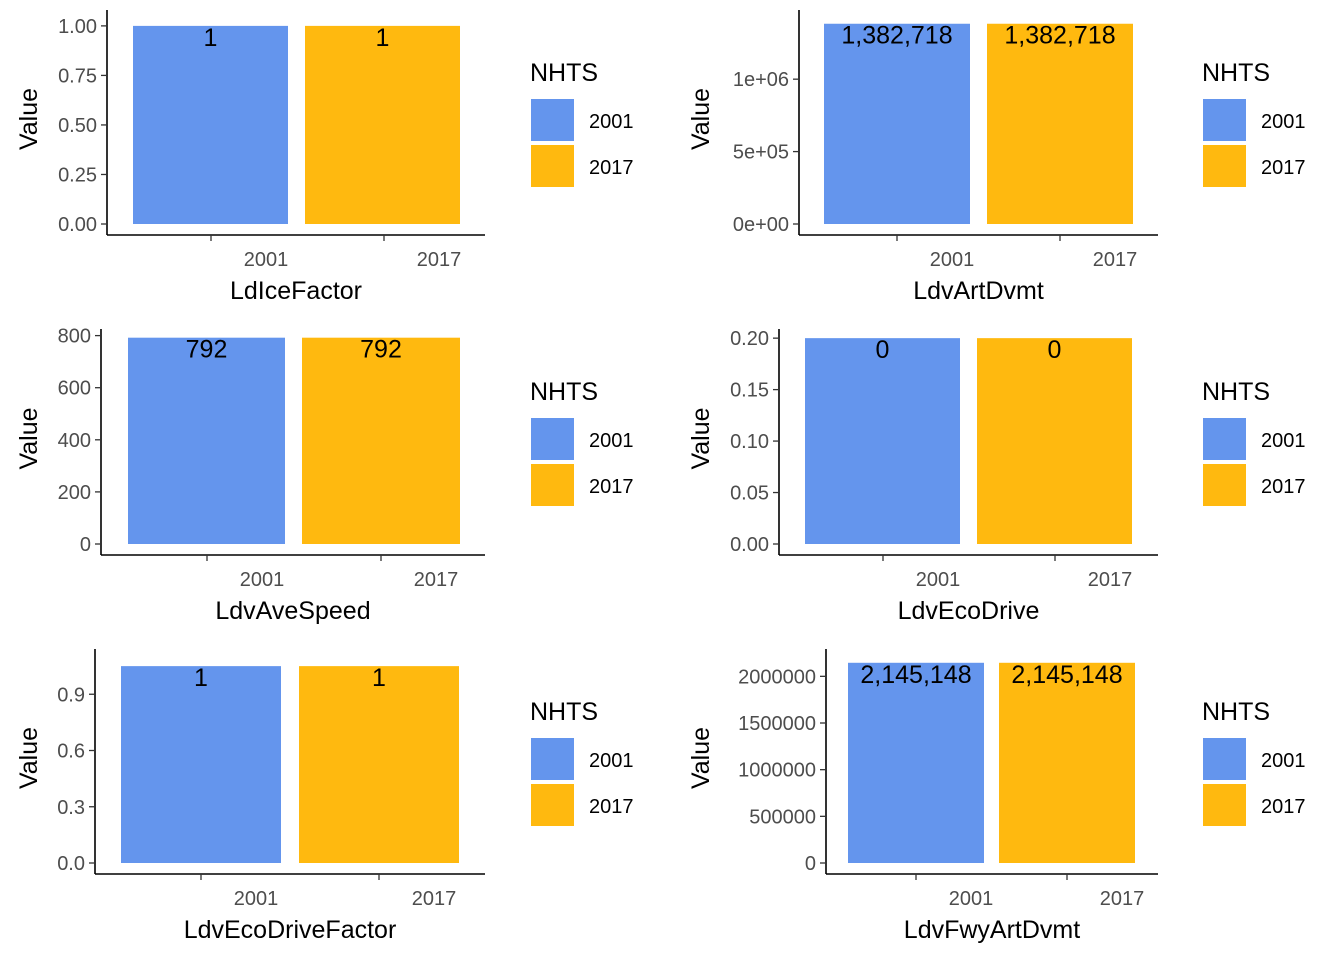 The width and height of the screenshot is (1344, 965). Describe the element at coordinates (71, 695) in the screenshot. I see `y-tick-label: 0.9` at that location.